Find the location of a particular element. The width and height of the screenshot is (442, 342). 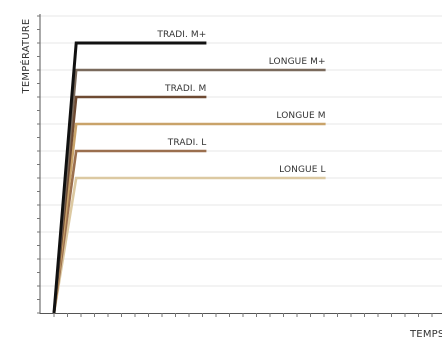

series-label: TRADI. M+ is located at coordinates (181, 35).